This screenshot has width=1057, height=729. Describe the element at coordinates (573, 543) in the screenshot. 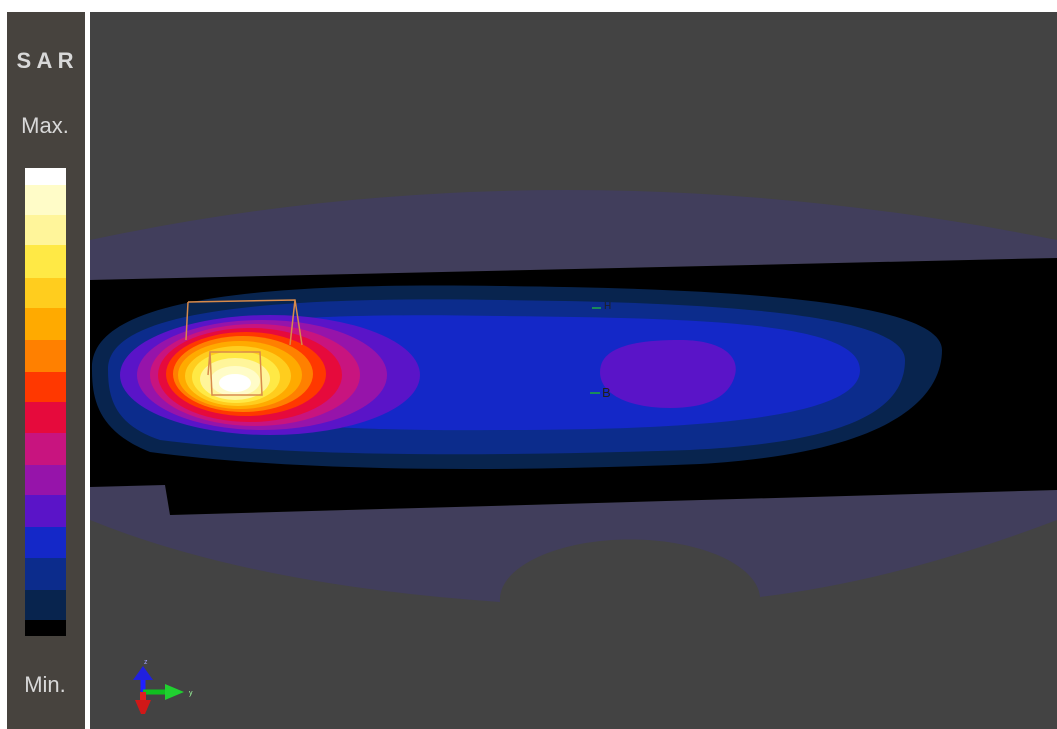

I see `tissue-lower` at that location.